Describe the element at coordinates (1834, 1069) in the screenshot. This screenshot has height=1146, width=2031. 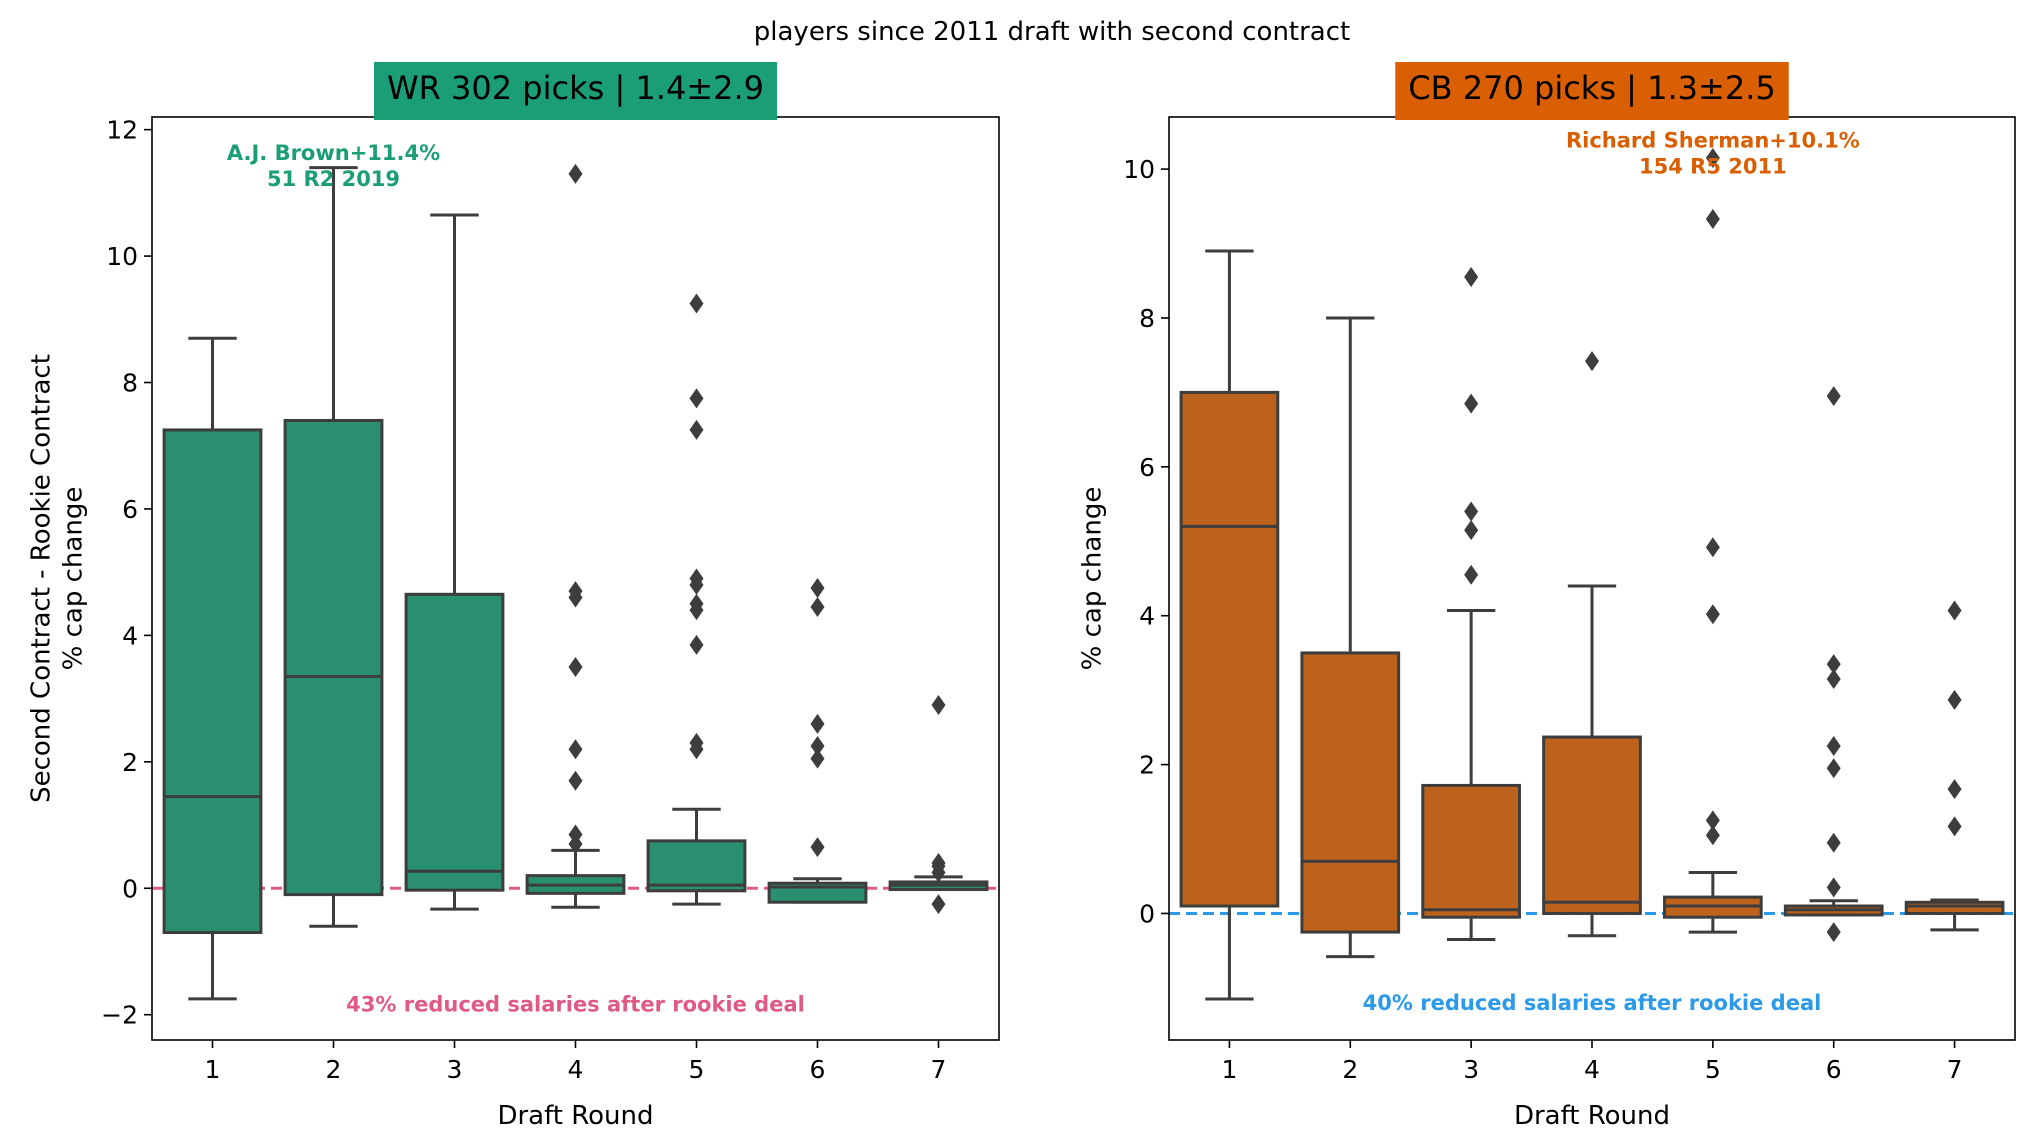
I see `x-tick-label: 6` at that location.